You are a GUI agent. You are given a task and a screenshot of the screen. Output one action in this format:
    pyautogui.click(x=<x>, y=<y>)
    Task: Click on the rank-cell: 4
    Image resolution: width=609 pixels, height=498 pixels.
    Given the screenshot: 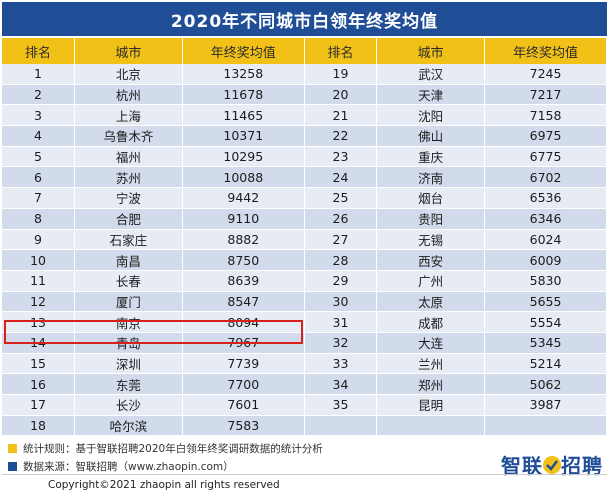 What is the action you would take?
    pyautogui.click(x=39, y=136)
    